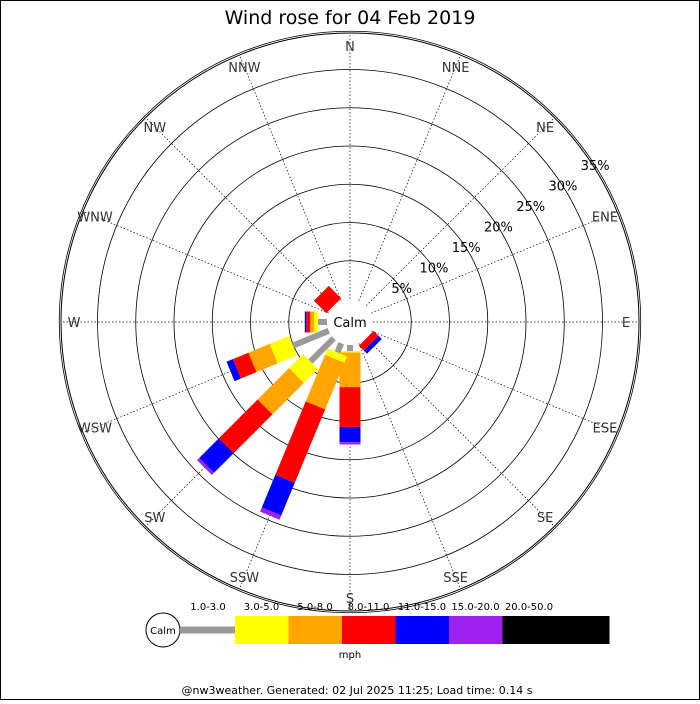 This screenshot has height=704, width=700. Describe the element at coordinates (456, 68) in the screenshot. I see `direction-label-nne: NNE` at that location.